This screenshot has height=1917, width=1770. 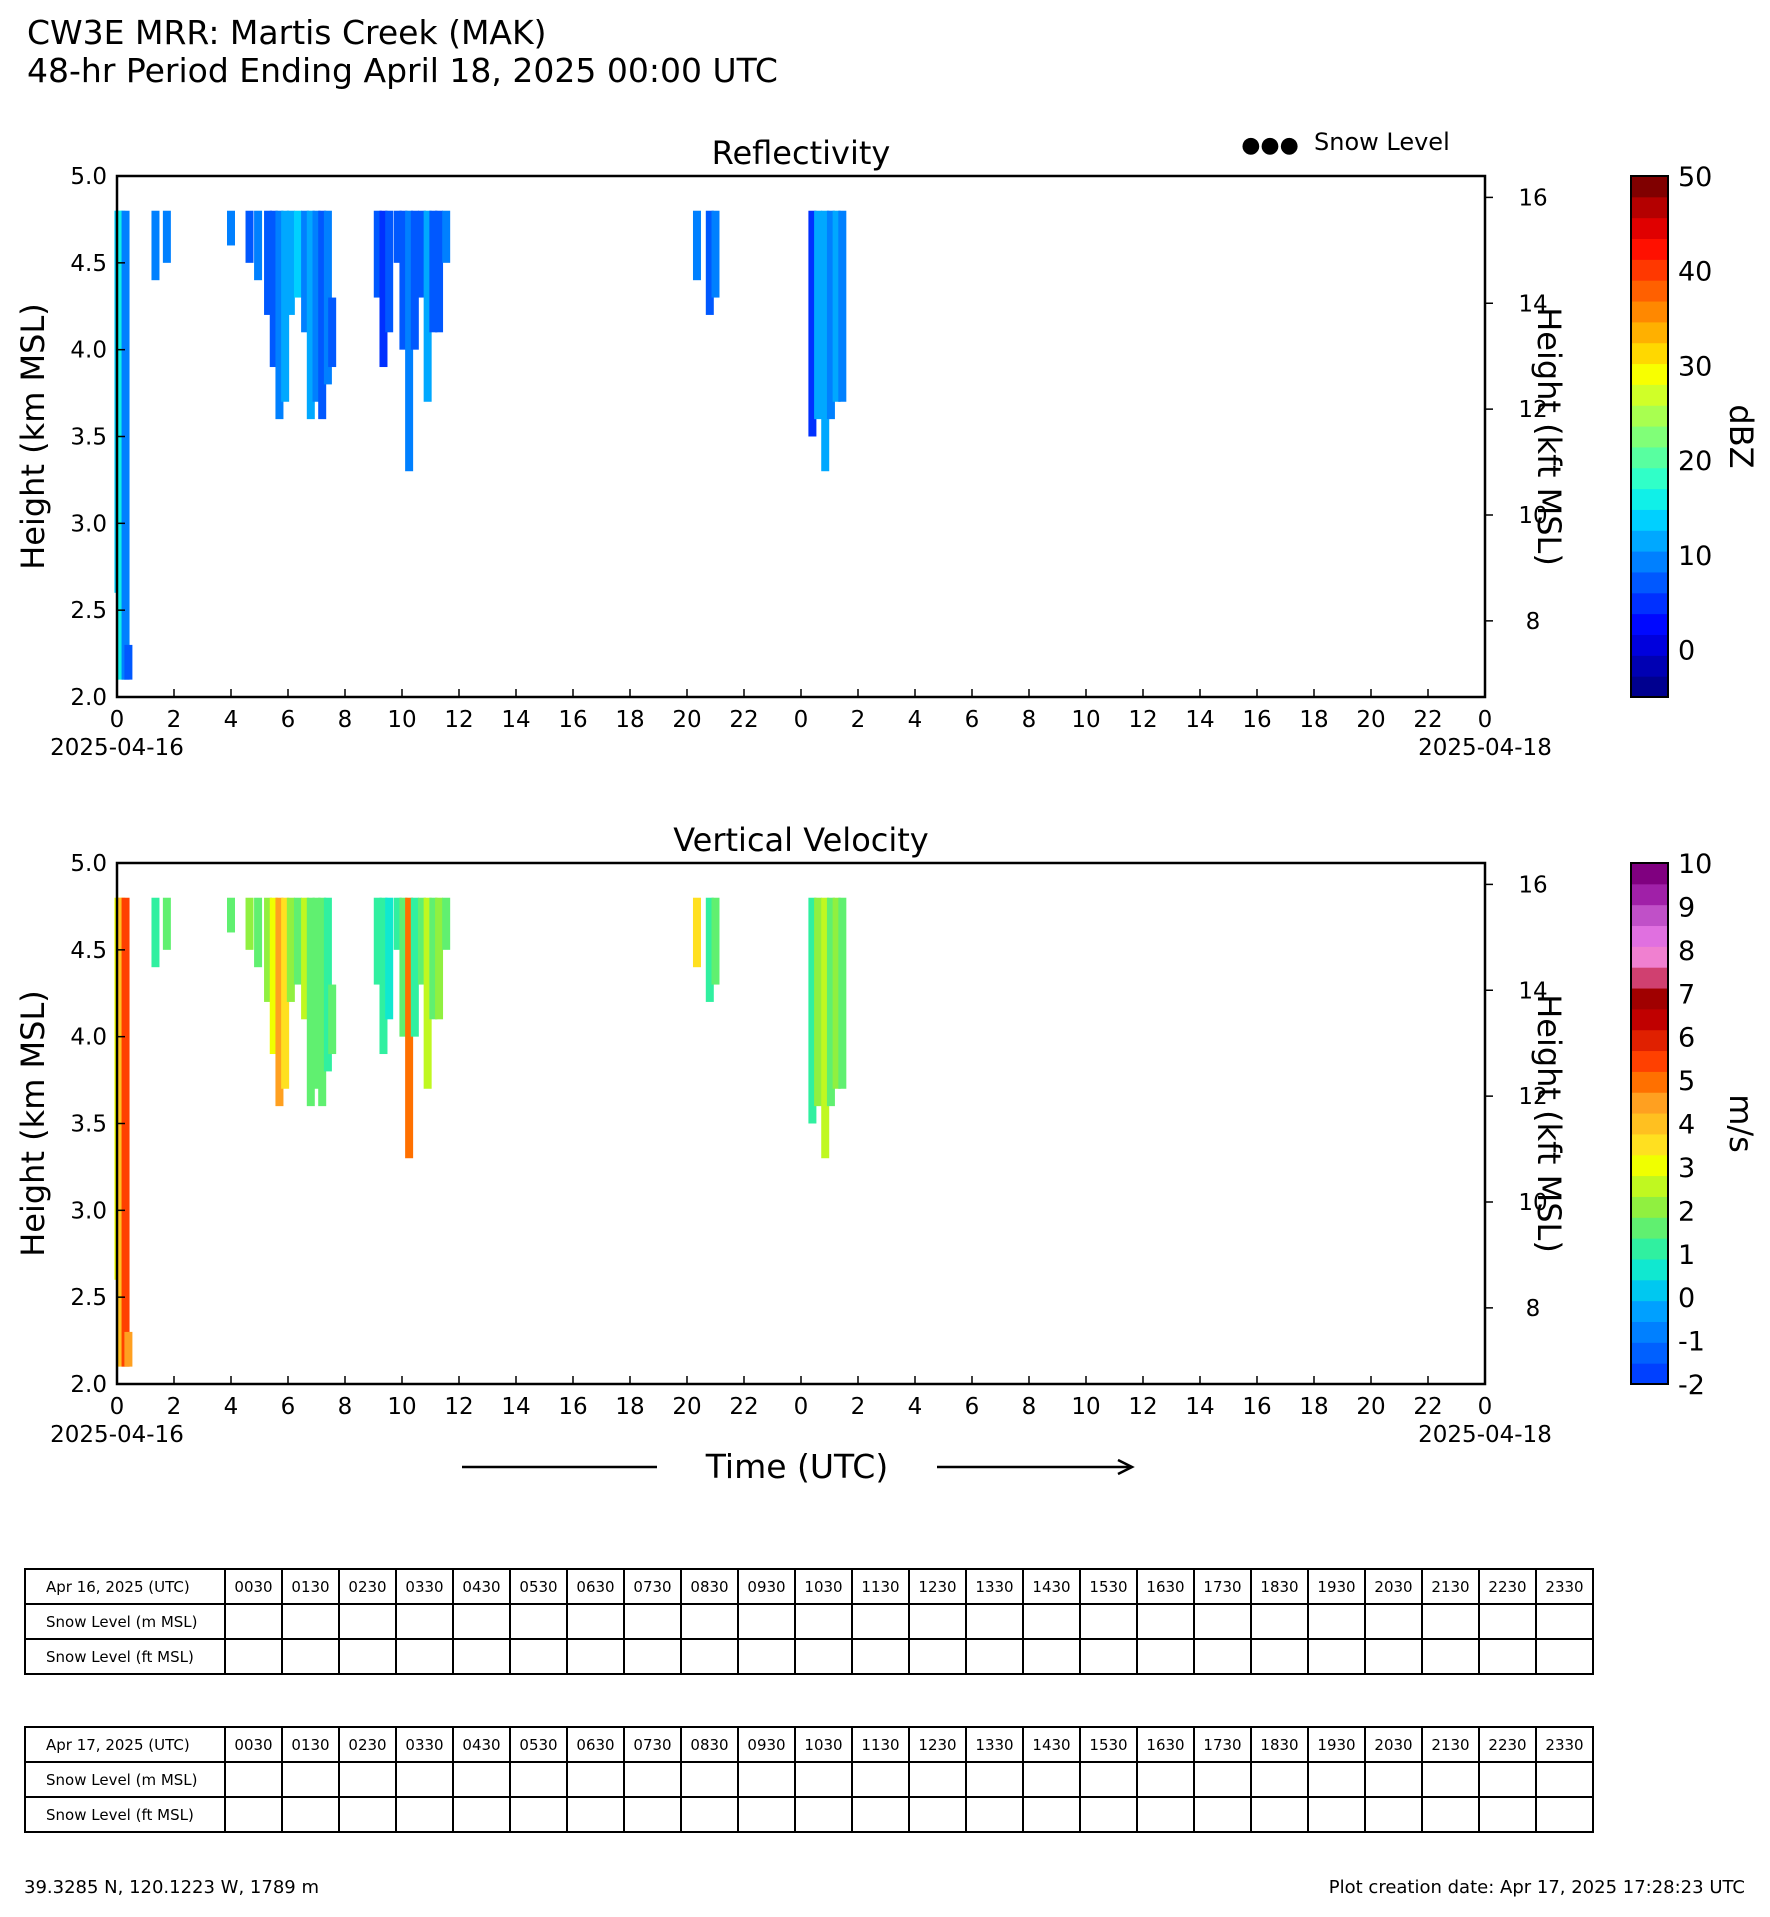 I want to click on table-time-header: 0030, so click(x=253, y=1744).